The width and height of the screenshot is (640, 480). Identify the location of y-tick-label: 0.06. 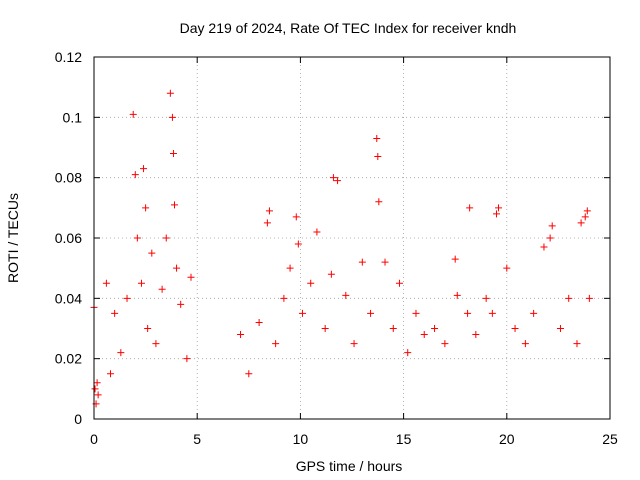
(68, 238).